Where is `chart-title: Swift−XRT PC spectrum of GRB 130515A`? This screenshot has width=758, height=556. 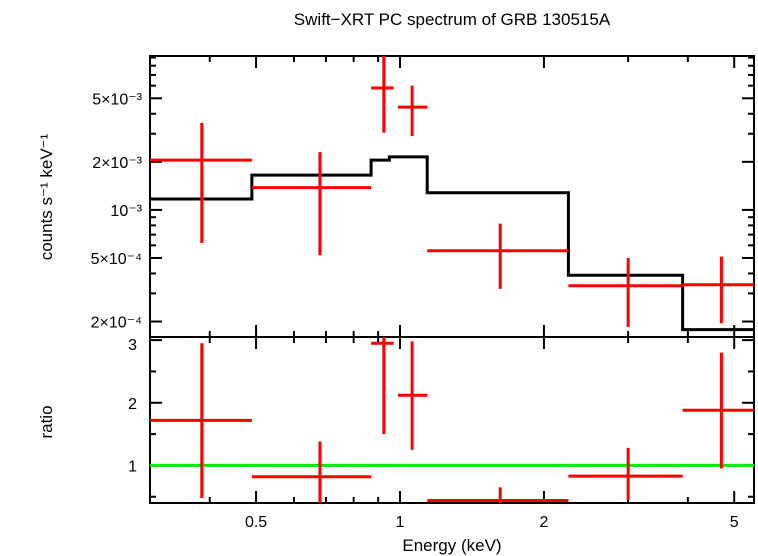 chart-title: Swift−XRT PC spectrum of GRB 130515A is located at coordinates (452, 19).